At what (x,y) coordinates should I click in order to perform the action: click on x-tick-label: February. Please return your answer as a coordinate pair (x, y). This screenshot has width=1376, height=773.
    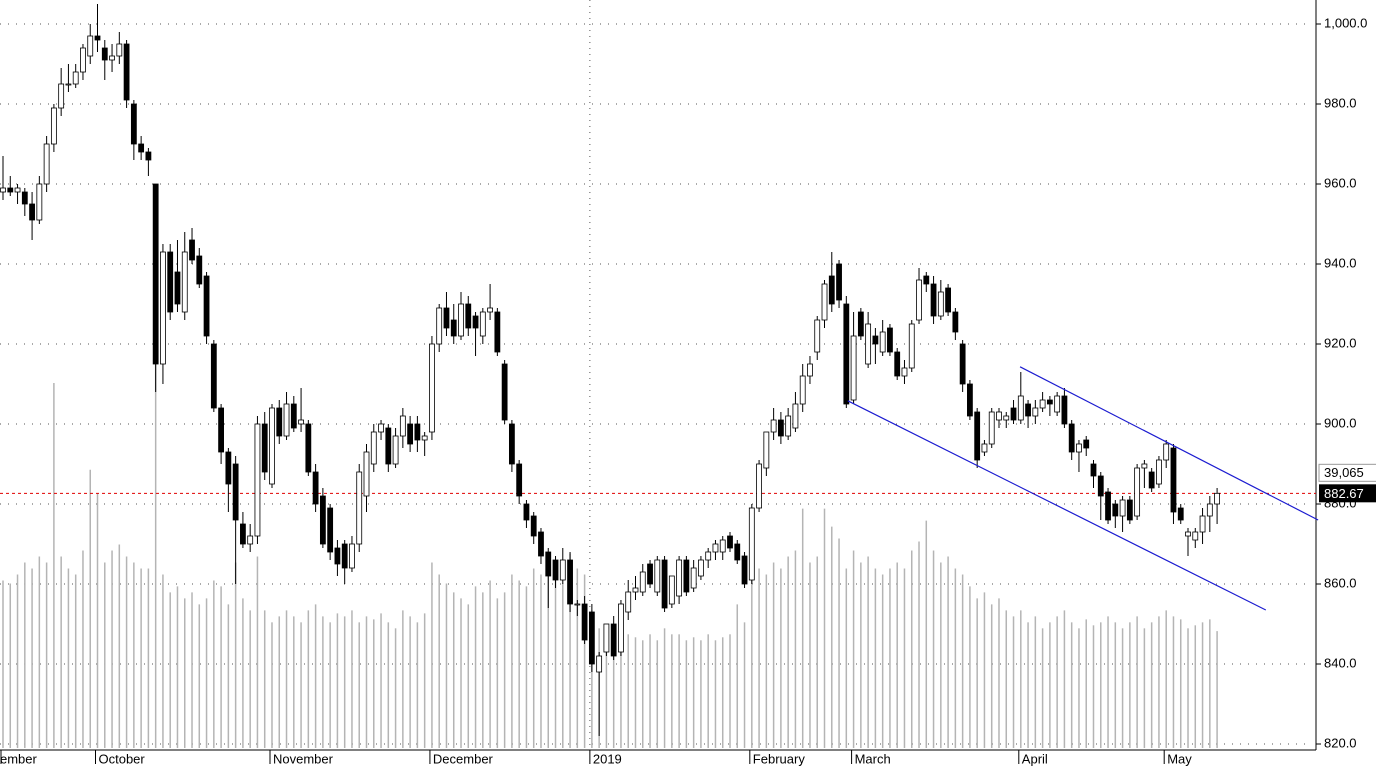
    Looking at the image, I should click on (779, 758).